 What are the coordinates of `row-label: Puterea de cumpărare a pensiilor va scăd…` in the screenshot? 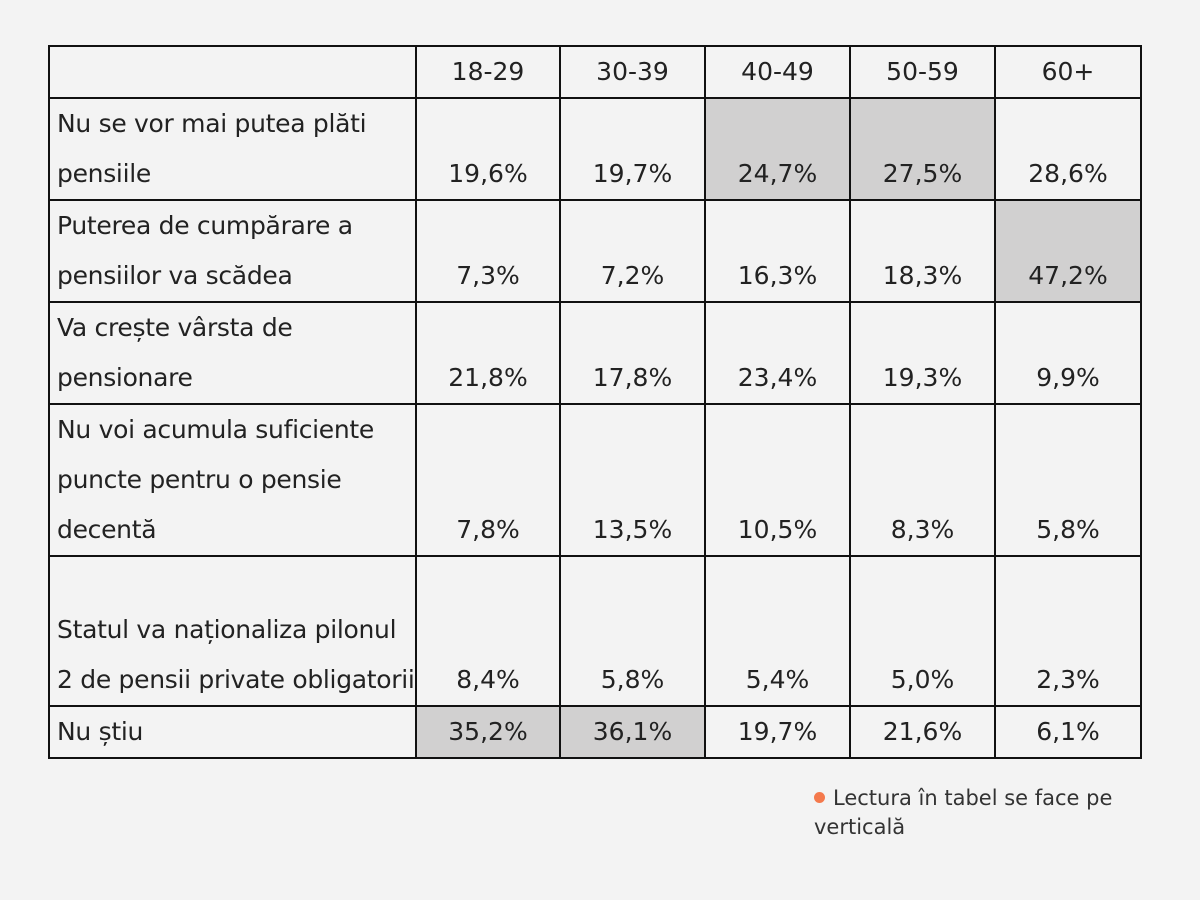 It's located at (232, 251).